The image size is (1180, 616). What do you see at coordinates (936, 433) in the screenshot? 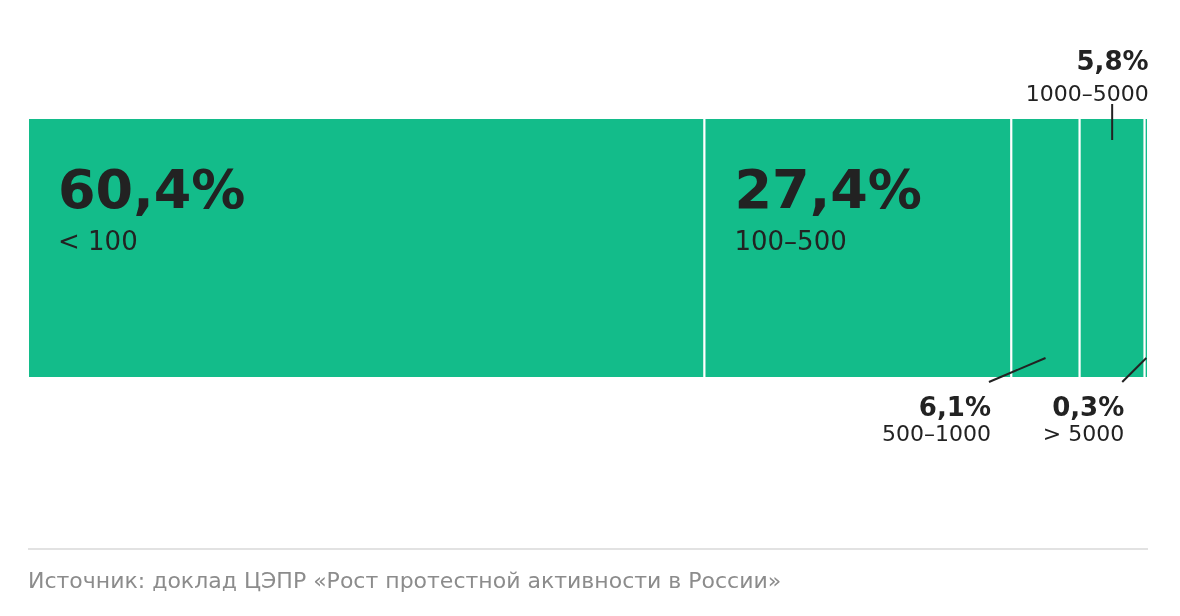
I see `text: 500–1000` at bounding box center [936, 433].